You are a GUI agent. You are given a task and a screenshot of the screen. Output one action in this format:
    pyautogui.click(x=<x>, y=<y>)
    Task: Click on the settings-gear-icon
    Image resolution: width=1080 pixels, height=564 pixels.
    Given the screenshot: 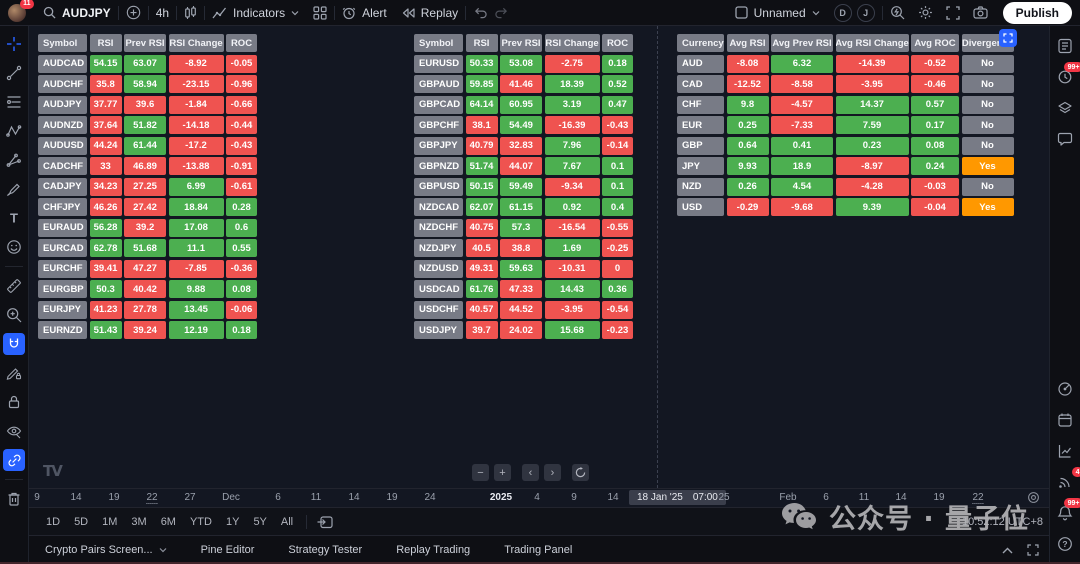 What is the action you would take?
    pyautogui.click(x=925, y=12)
    